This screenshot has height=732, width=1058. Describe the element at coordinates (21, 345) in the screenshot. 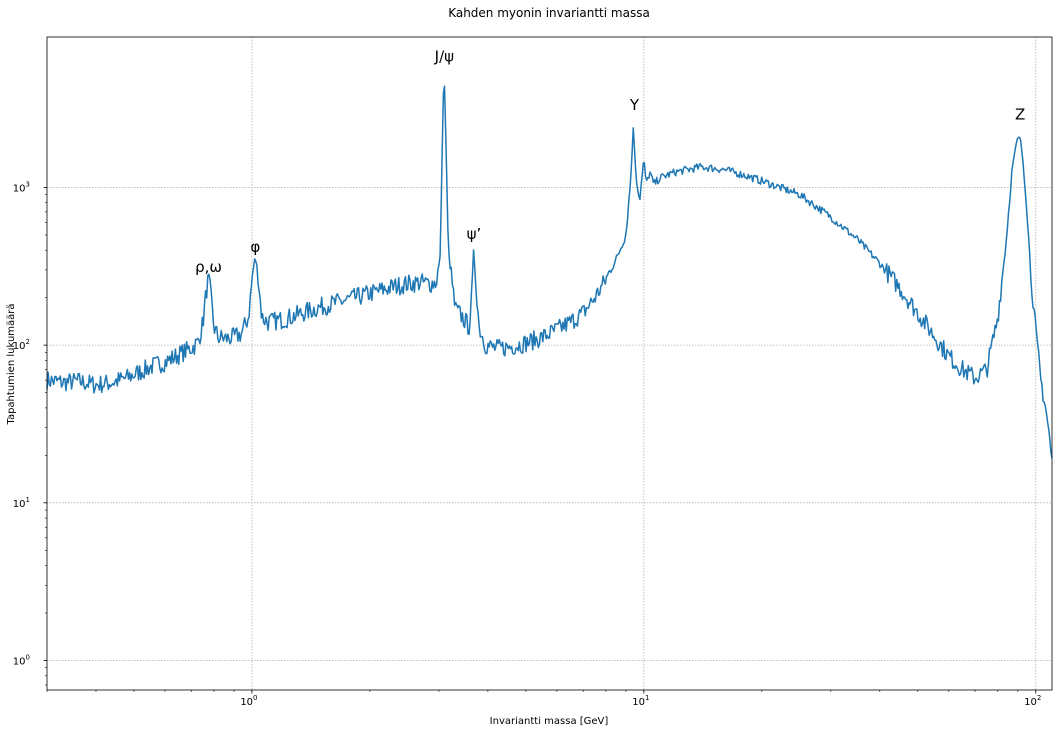

I see `y-tick-label: 10²` at that location.